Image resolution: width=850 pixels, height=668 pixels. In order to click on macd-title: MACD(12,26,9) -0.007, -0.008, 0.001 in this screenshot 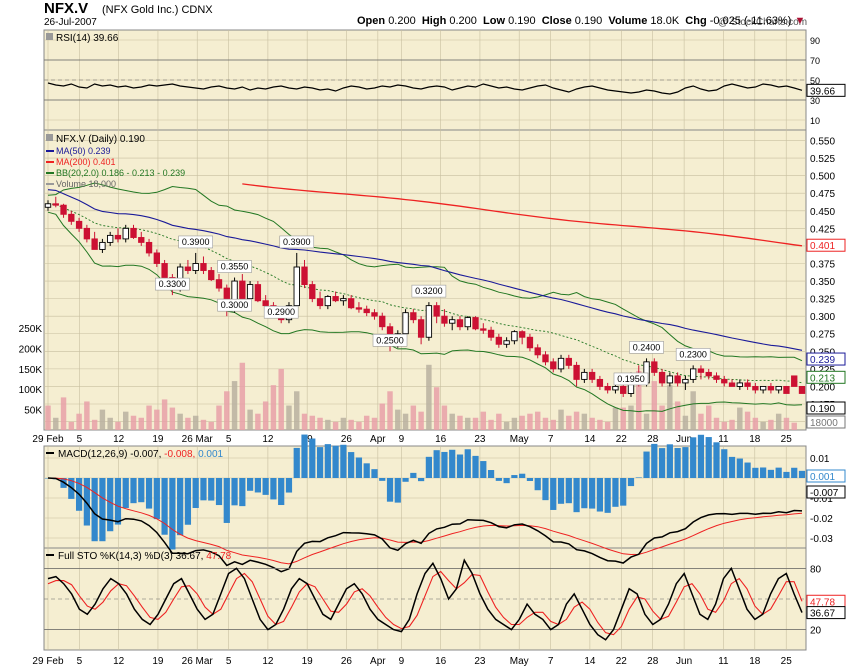, I will do `click(141, 454)`.